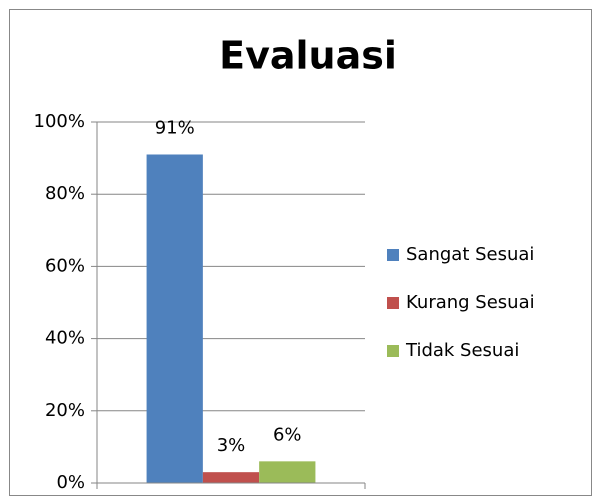  I want to click on legend-label: Sangat Sesuai, so click(470, 254).